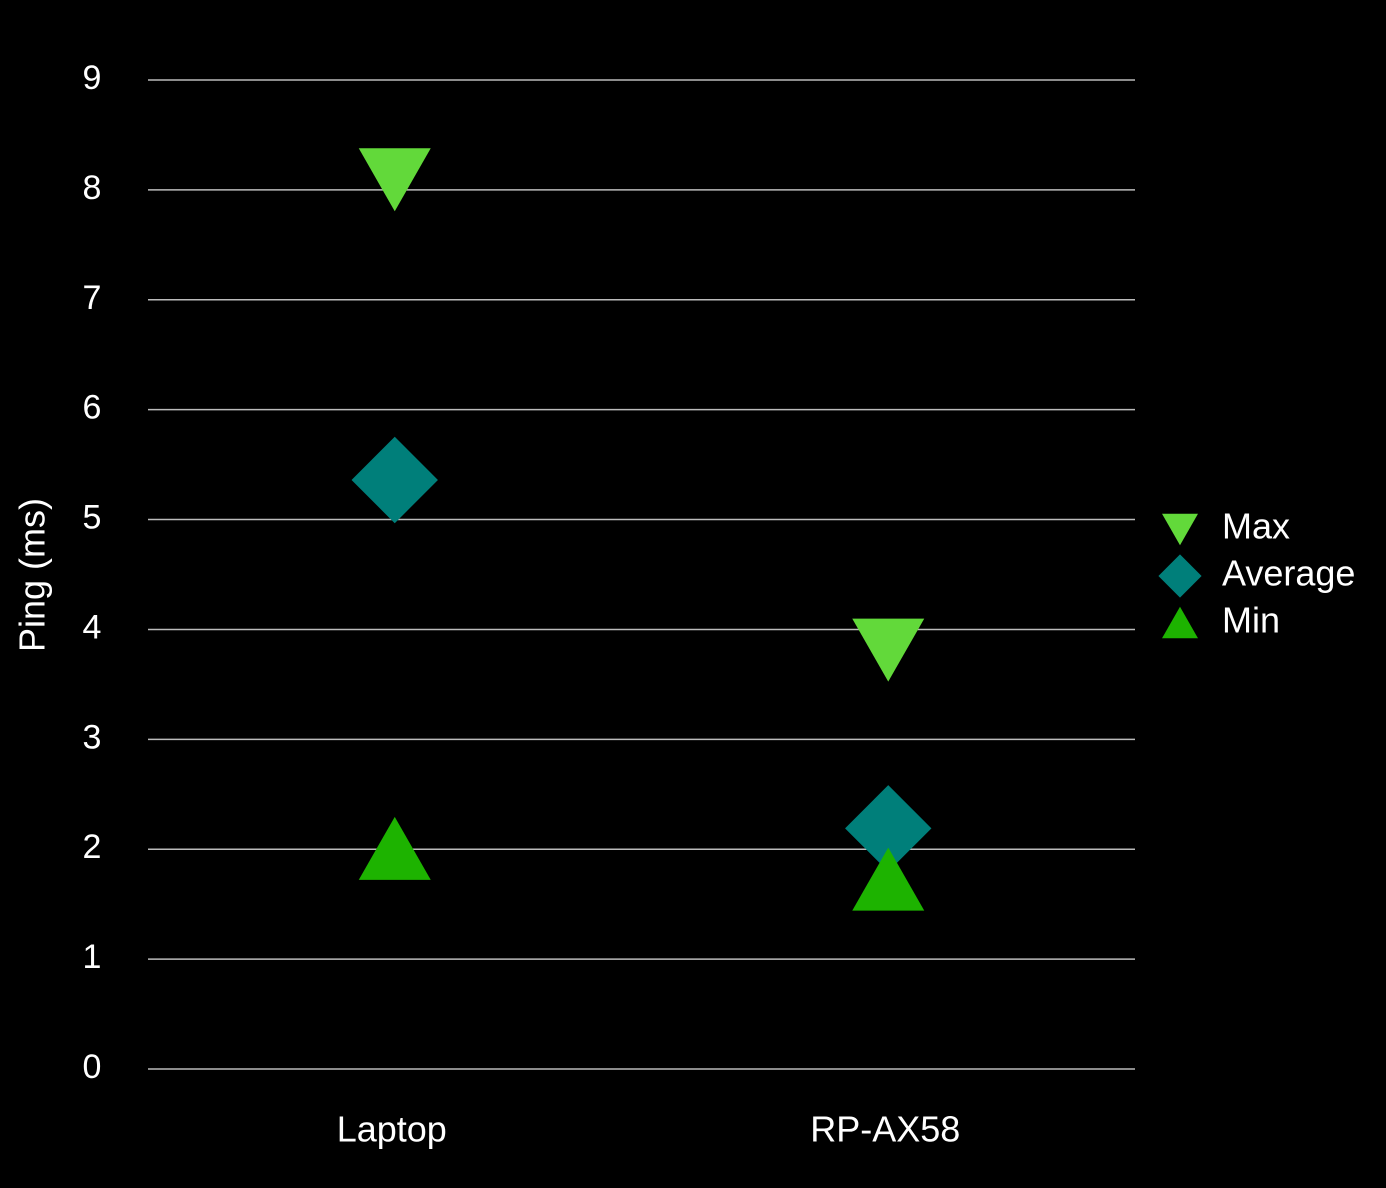  I want to click on y-tick-label: 2, so click(92, 847).